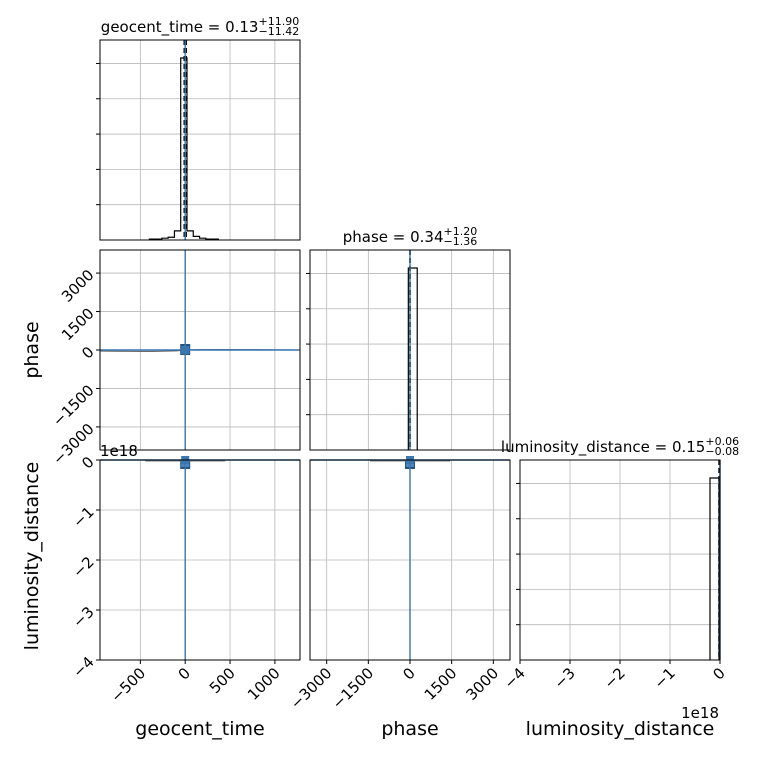  What do you see at coordinates (264, 684) in the screenshot?
I see `panel-geocent-lumdist-xtick-label-3: 1000` at bounding box center [264, 684].